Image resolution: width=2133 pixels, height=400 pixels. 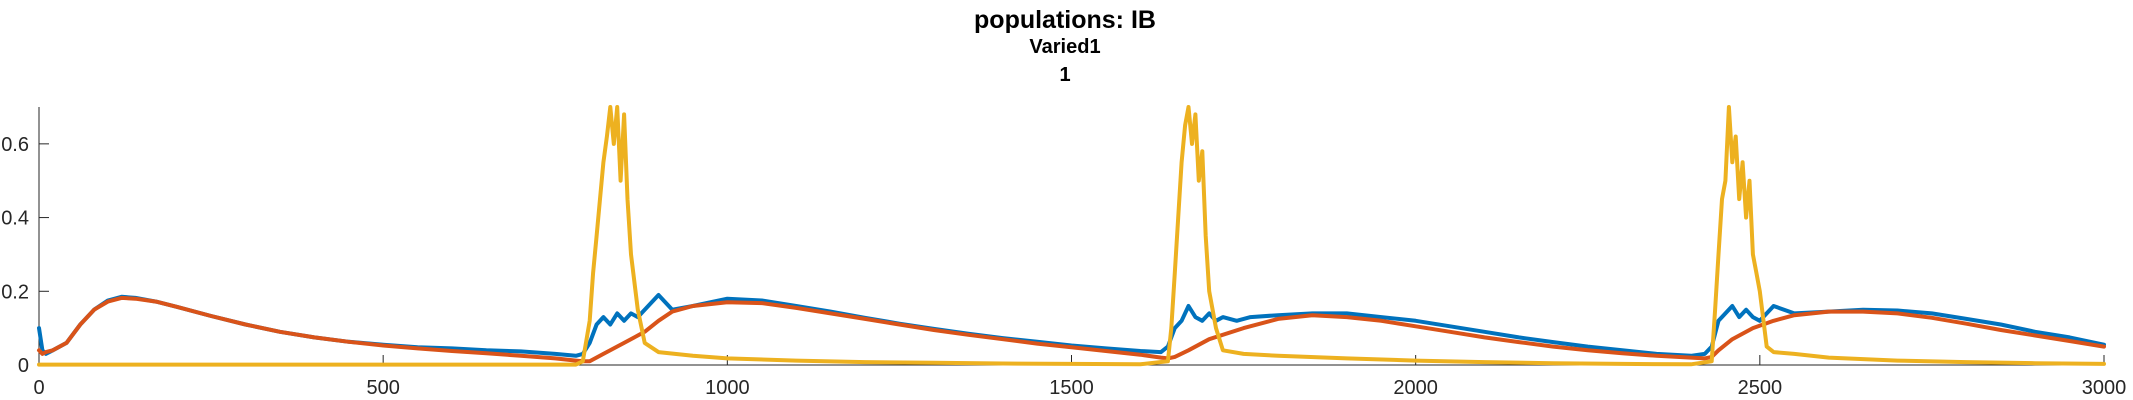 What do you see at coordinates (727, 388) in the screenshot?
I see `x-tick-label: 1000` at bounding box center [727, 388].